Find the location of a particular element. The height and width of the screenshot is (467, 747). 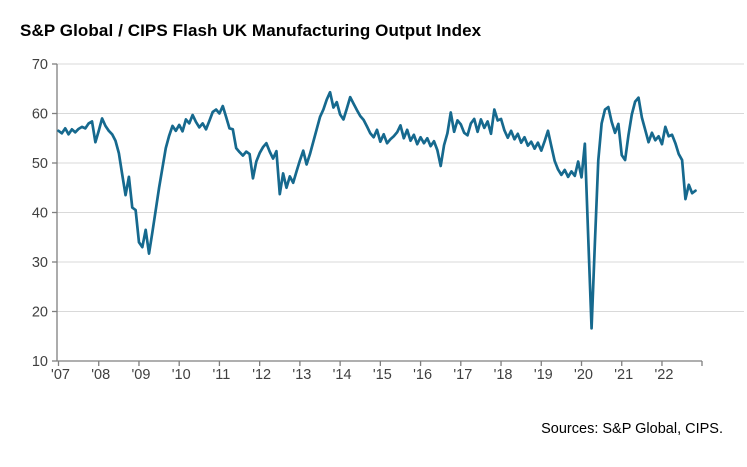

x-tick-label: '15 is located at coordinates (382, 375).